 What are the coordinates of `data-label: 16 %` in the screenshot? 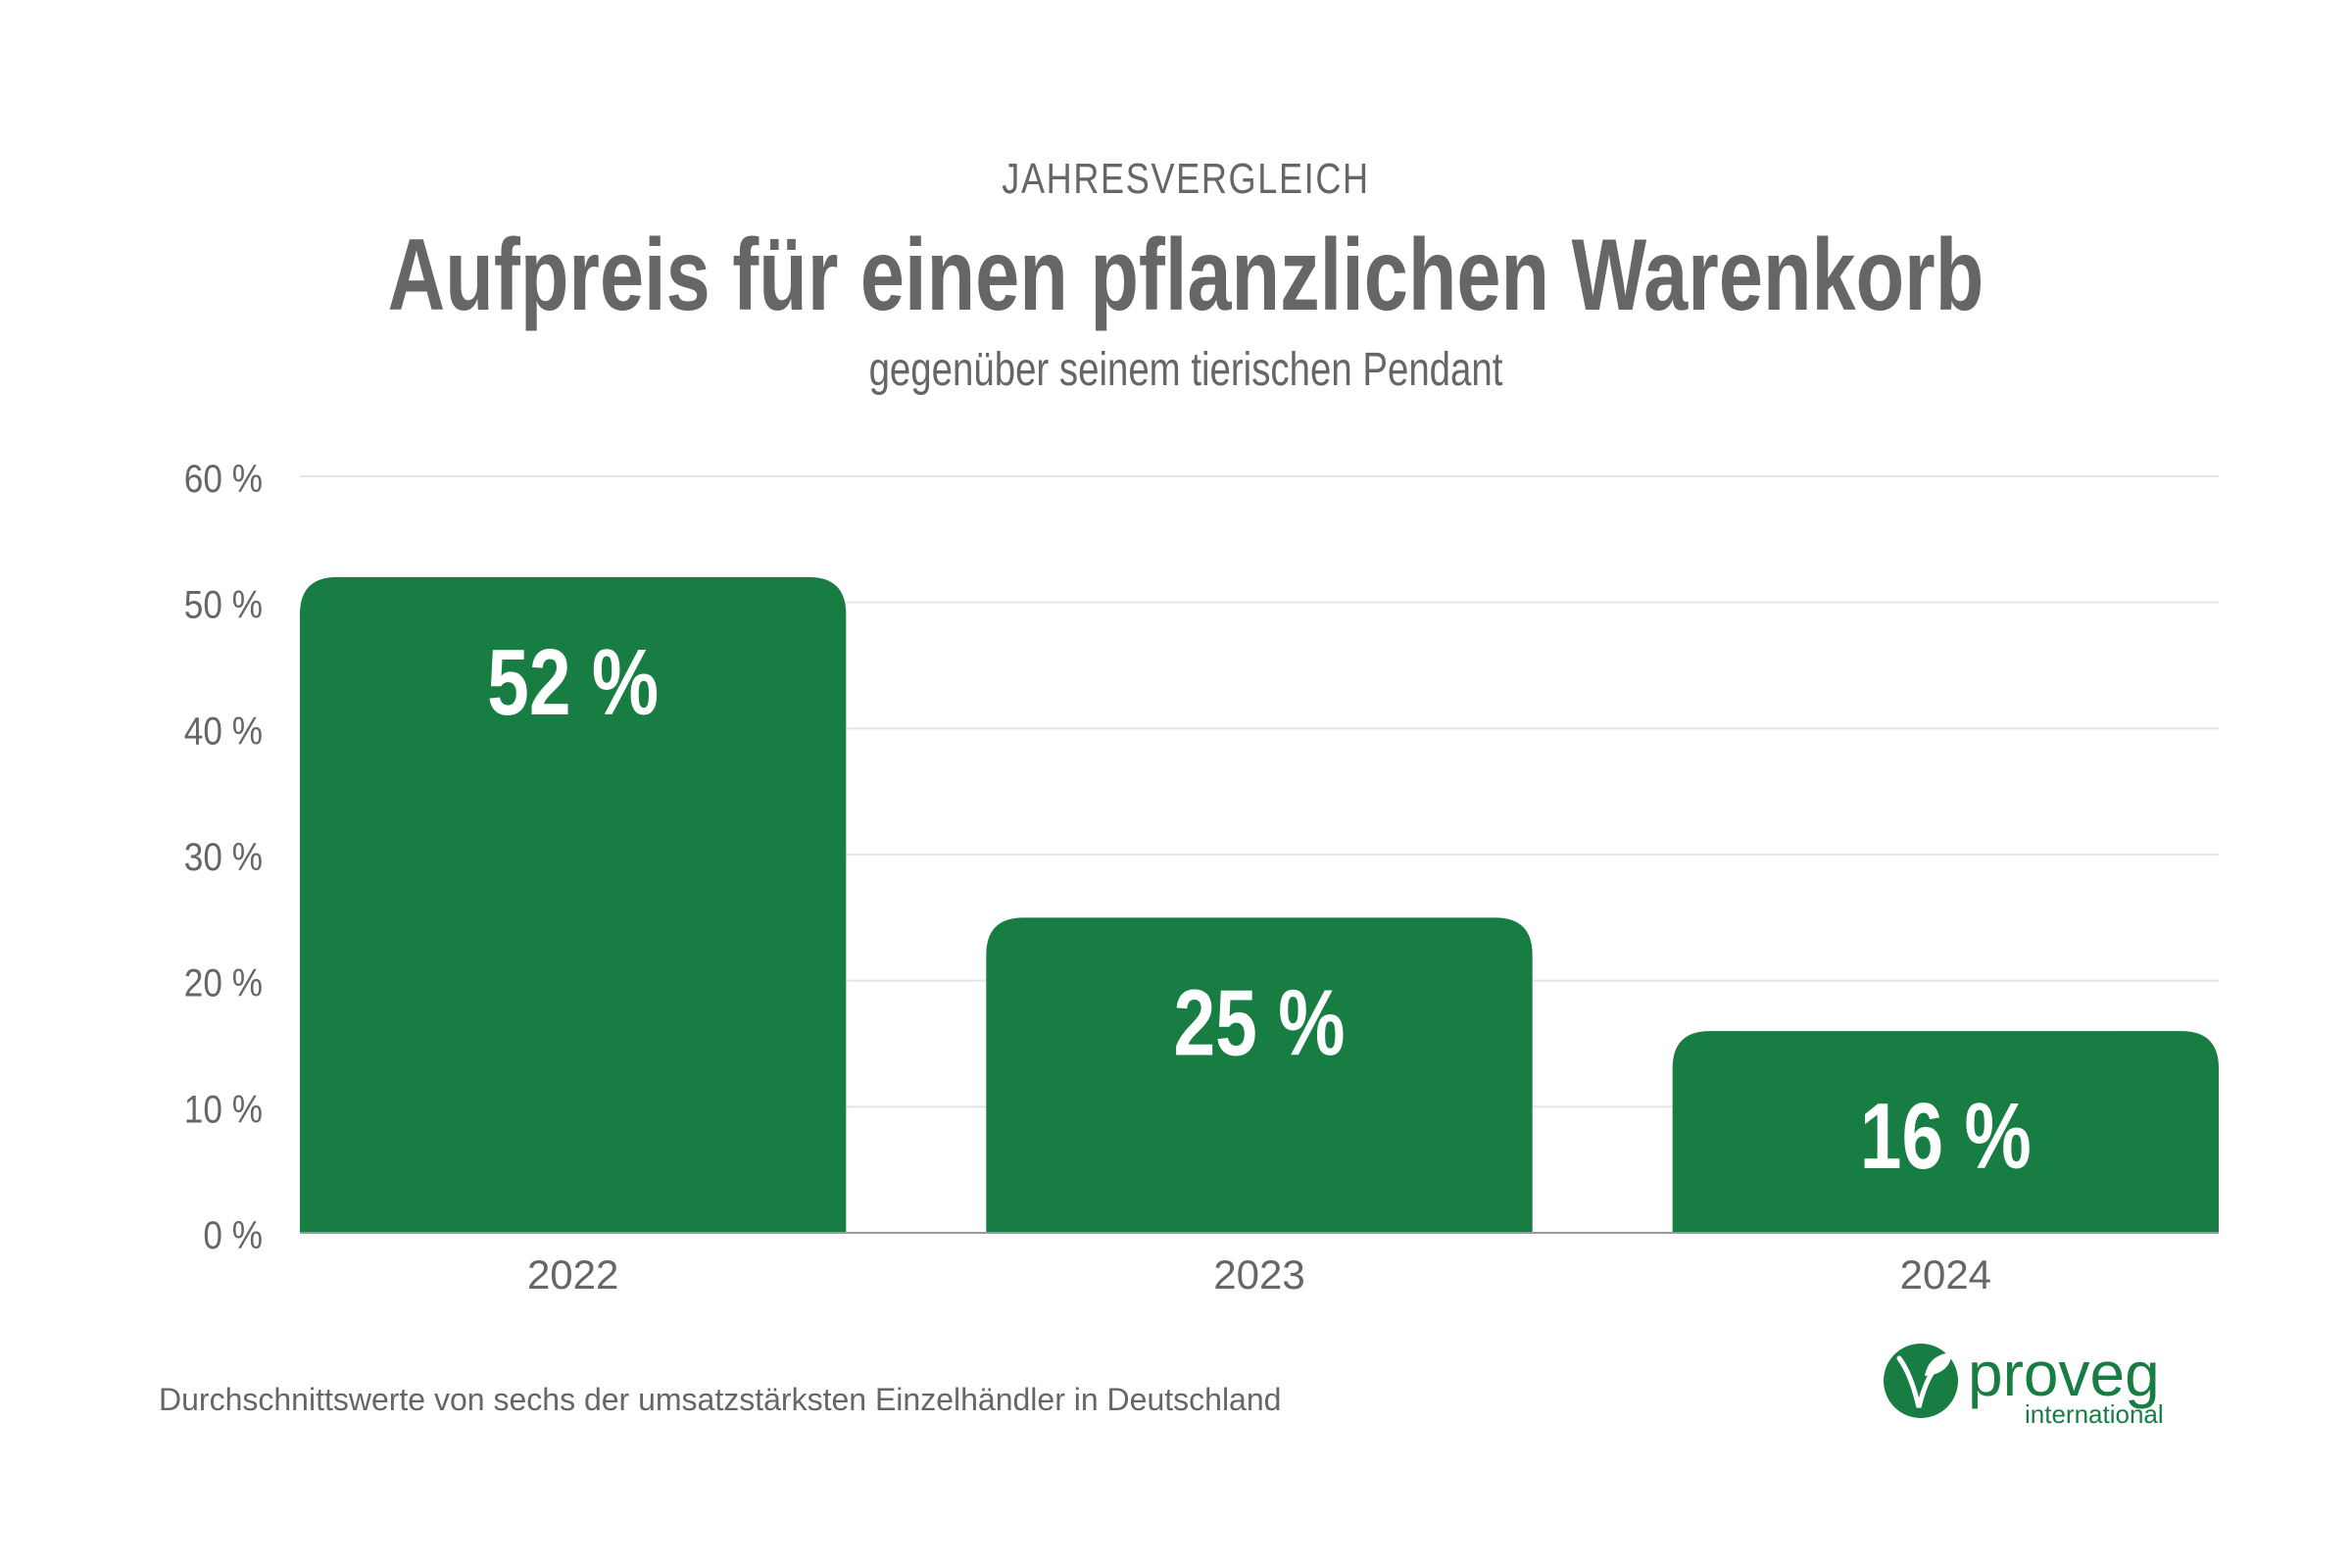 It's located at (1946, 1136).